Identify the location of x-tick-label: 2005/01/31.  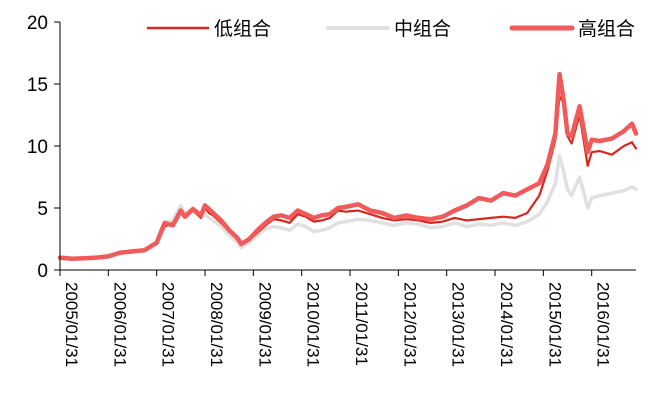
(71, 324).